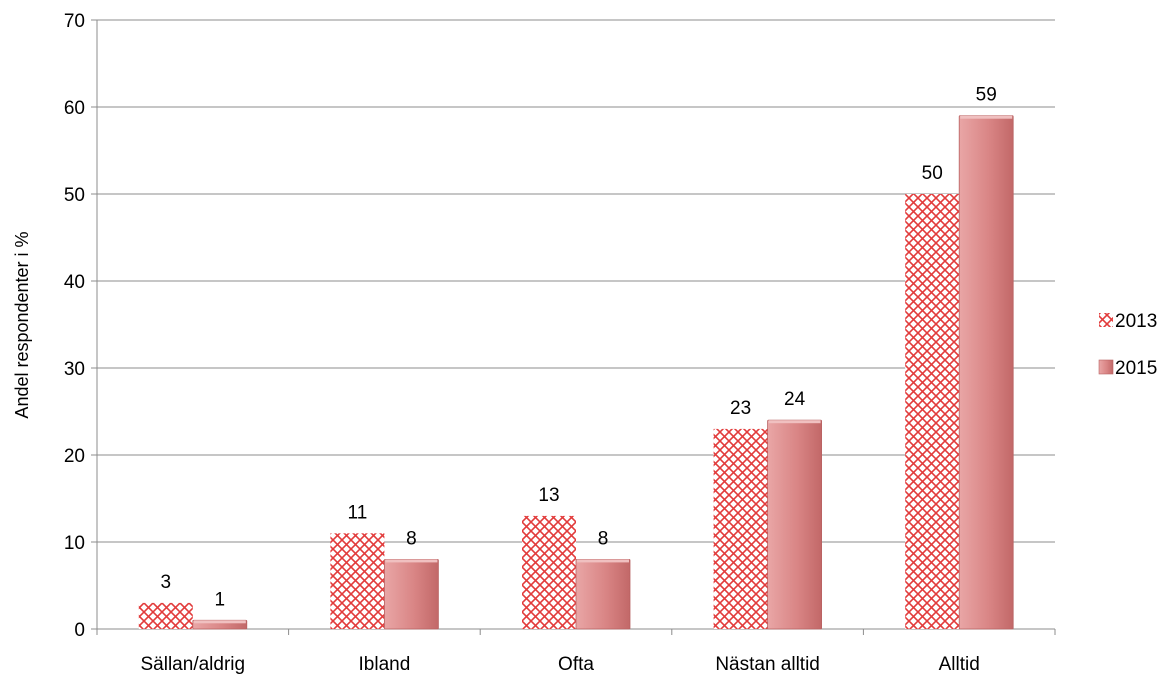 The width and height of the screenshot is (1173, 677). I want to click on y-tick-label: 40, so click(74, 282).